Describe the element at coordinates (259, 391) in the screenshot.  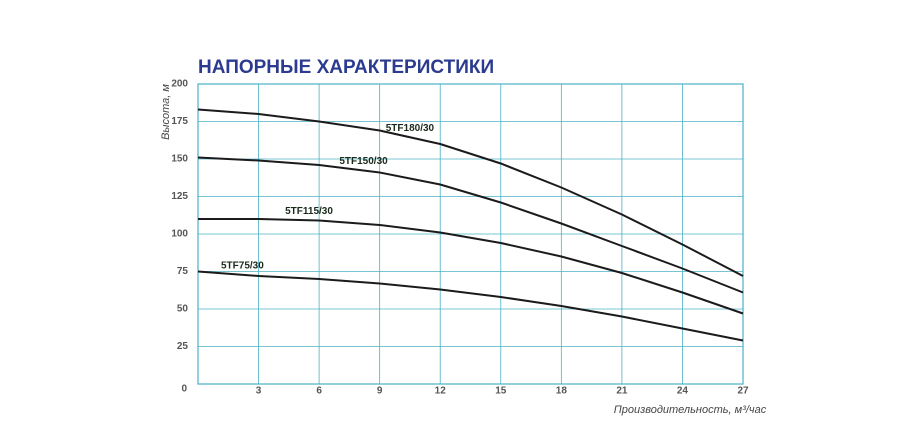
I see `x-tick-label: 3` at that location.